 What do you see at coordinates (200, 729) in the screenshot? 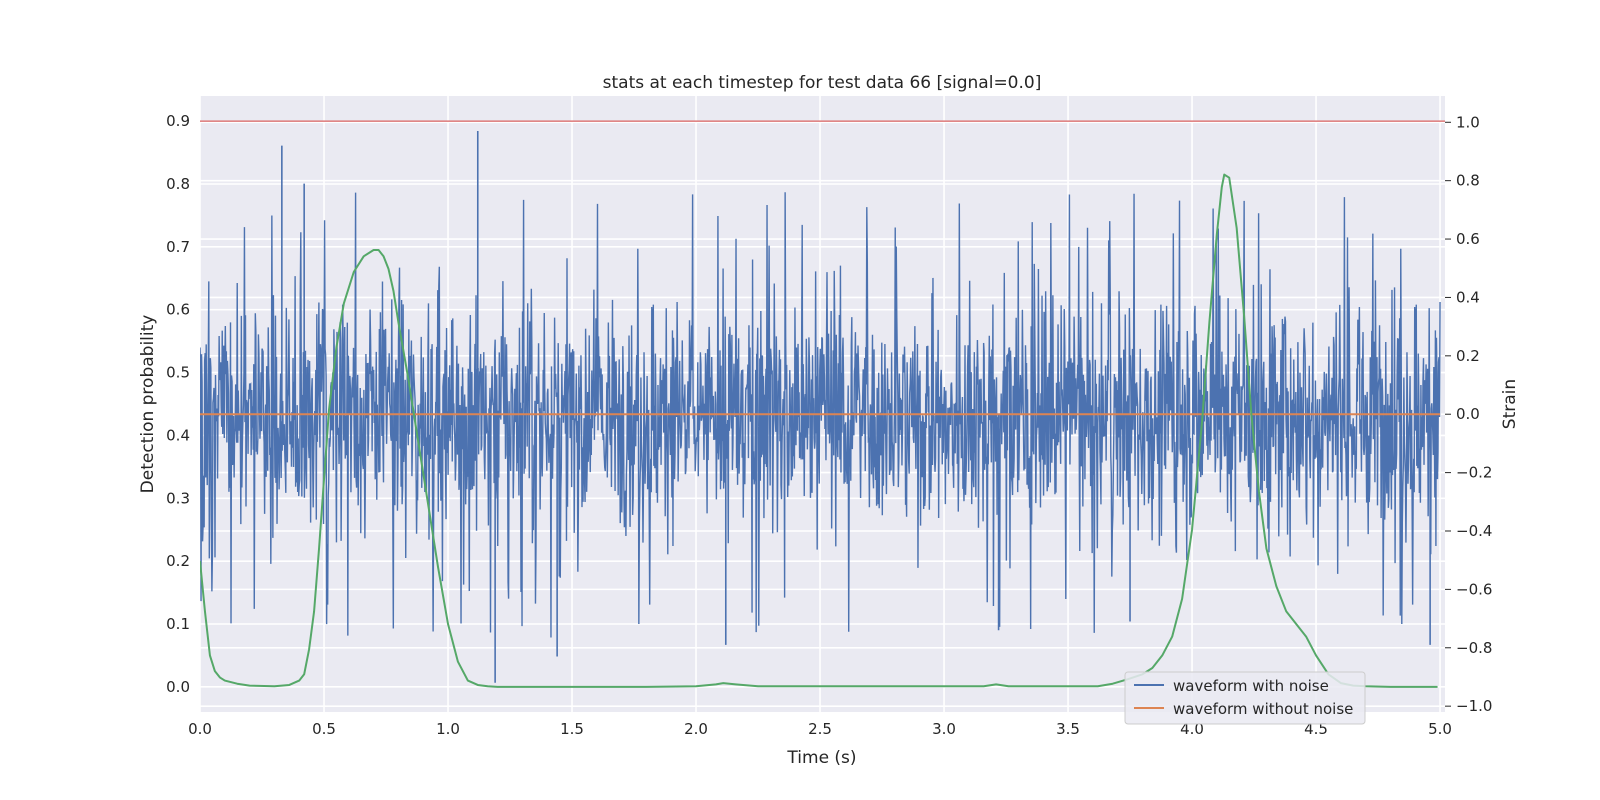
I see `x-tick-label: 0.0` at bounding box center [200, 729].